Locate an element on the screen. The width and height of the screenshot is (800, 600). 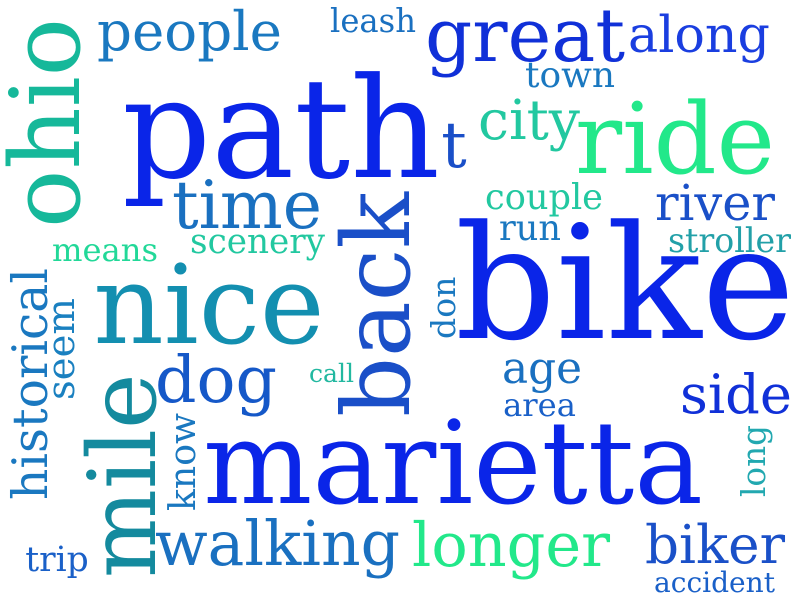
word-side: side is located at coordinates (736, 394).